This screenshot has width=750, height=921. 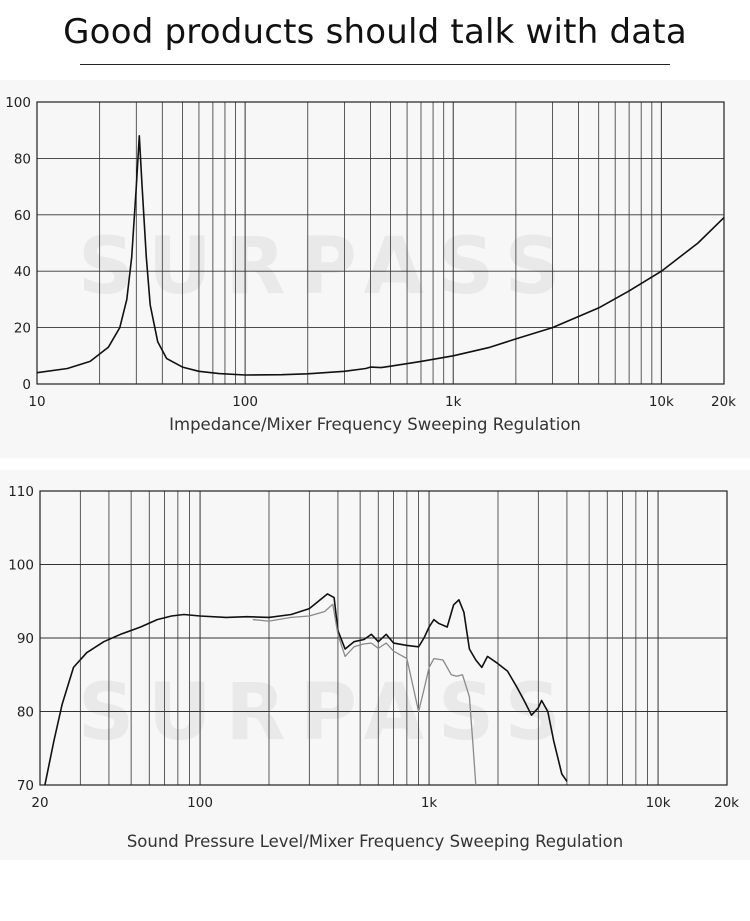 What do you see at coordinates (375, 32) in the screenshot?
I see `page-title: Good products should talk with data` at bounding box center [375, 32].